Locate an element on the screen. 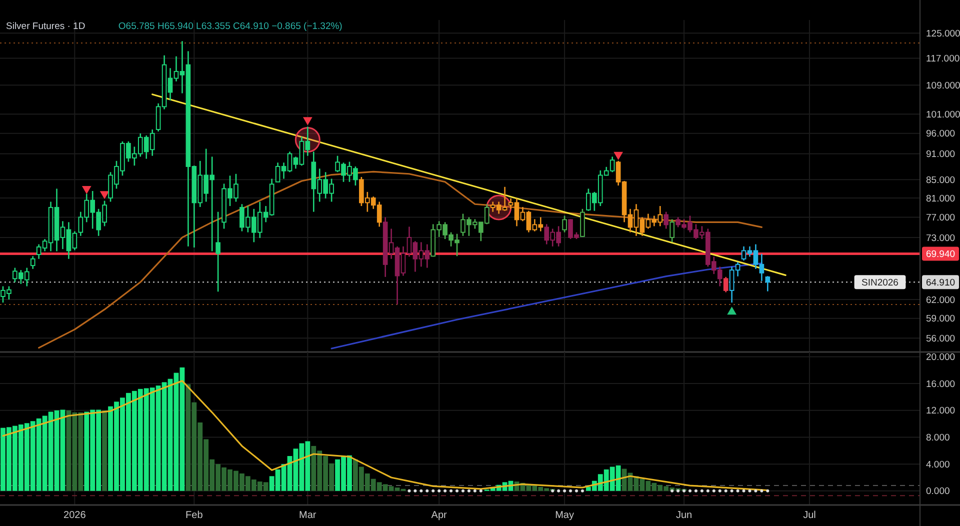  x-tick-label: 2026 is located at coordinates (75, 515).